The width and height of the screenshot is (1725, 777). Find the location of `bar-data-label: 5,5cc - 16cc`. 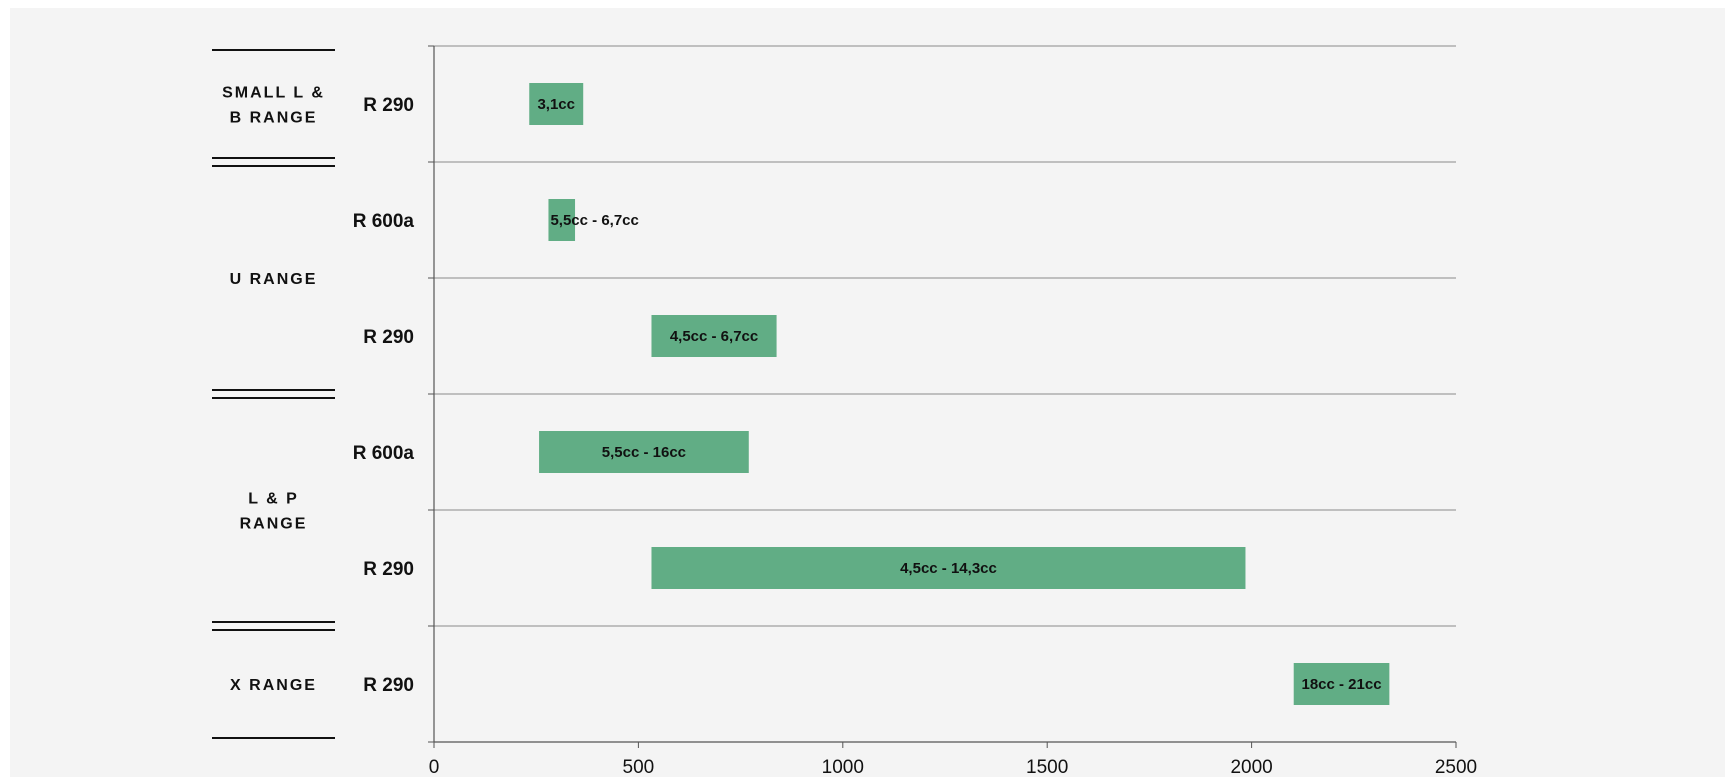

bar-data-label: 5,5cc - 16cc is located at coordinates (644, 452).